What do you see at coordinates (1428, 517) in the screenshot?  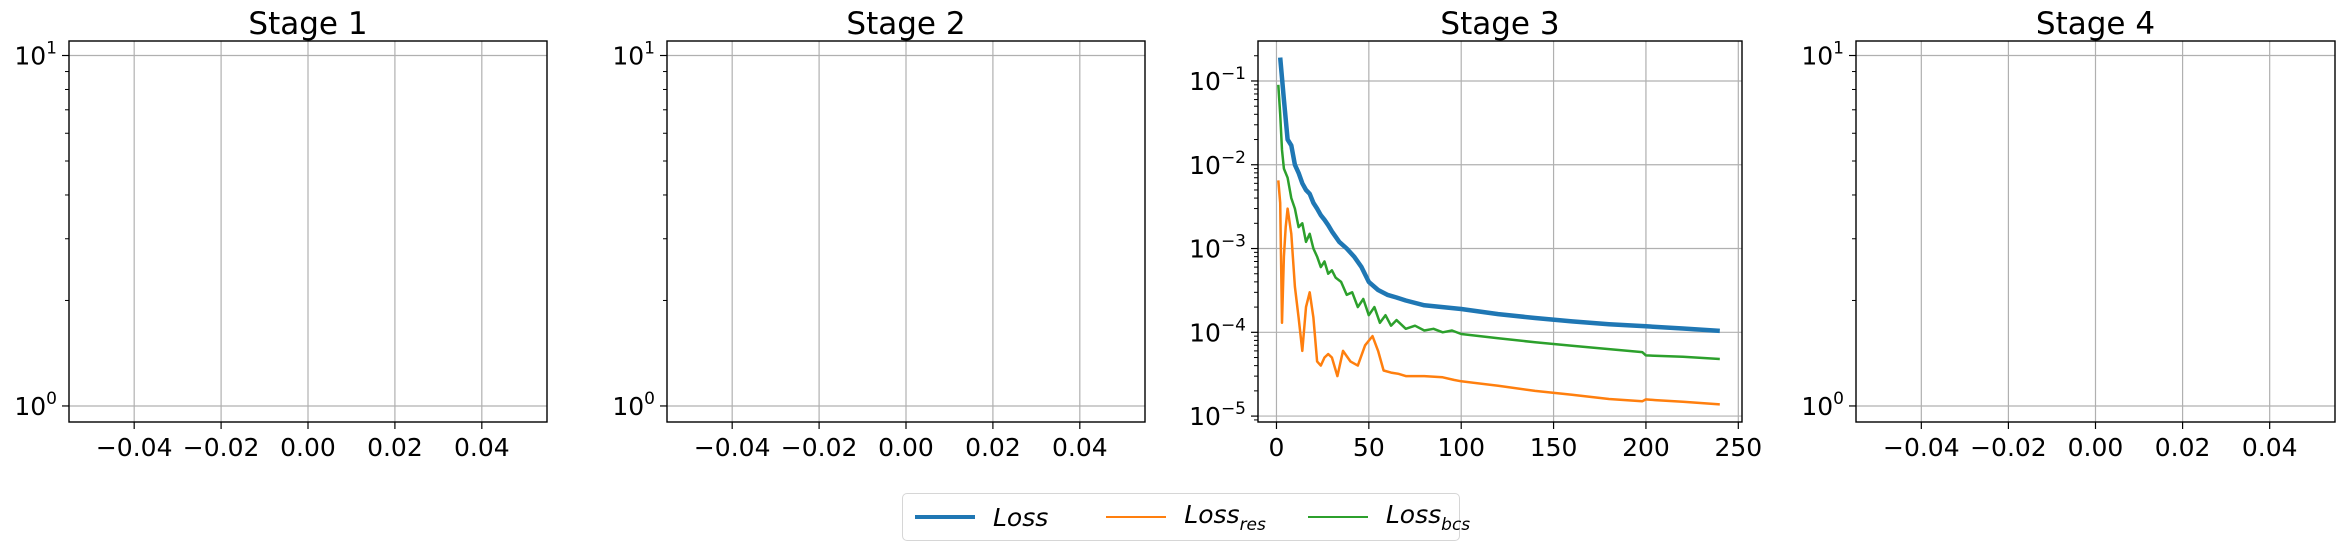 I see `legend-label-loss-bcs: Lossbcs` at bounding box center [1428, 517].